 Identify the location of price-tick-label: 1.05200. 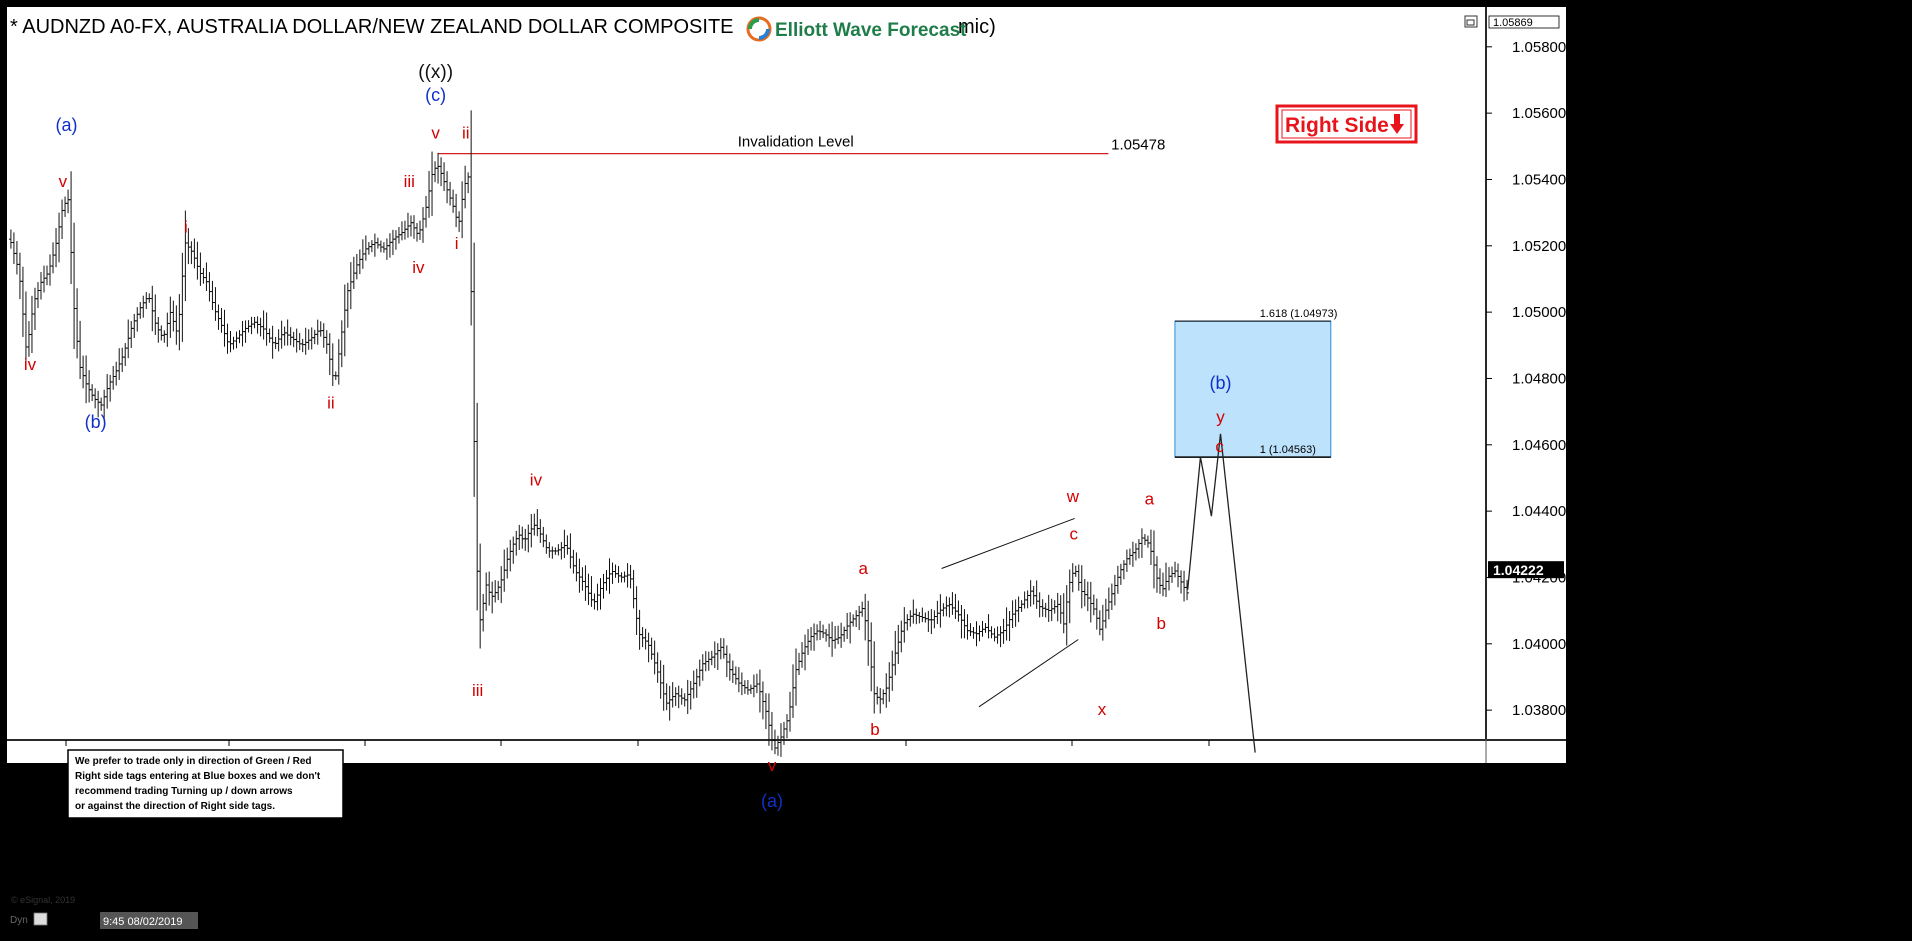
(1539, 246).